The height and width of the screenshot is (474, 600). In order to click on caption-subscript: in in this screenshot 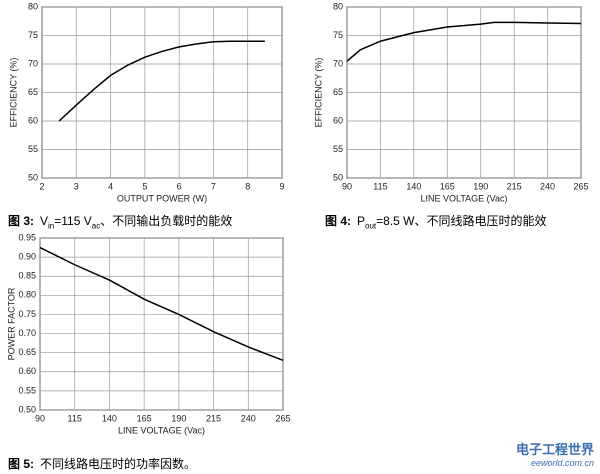, I will do `click(51, 226)`.